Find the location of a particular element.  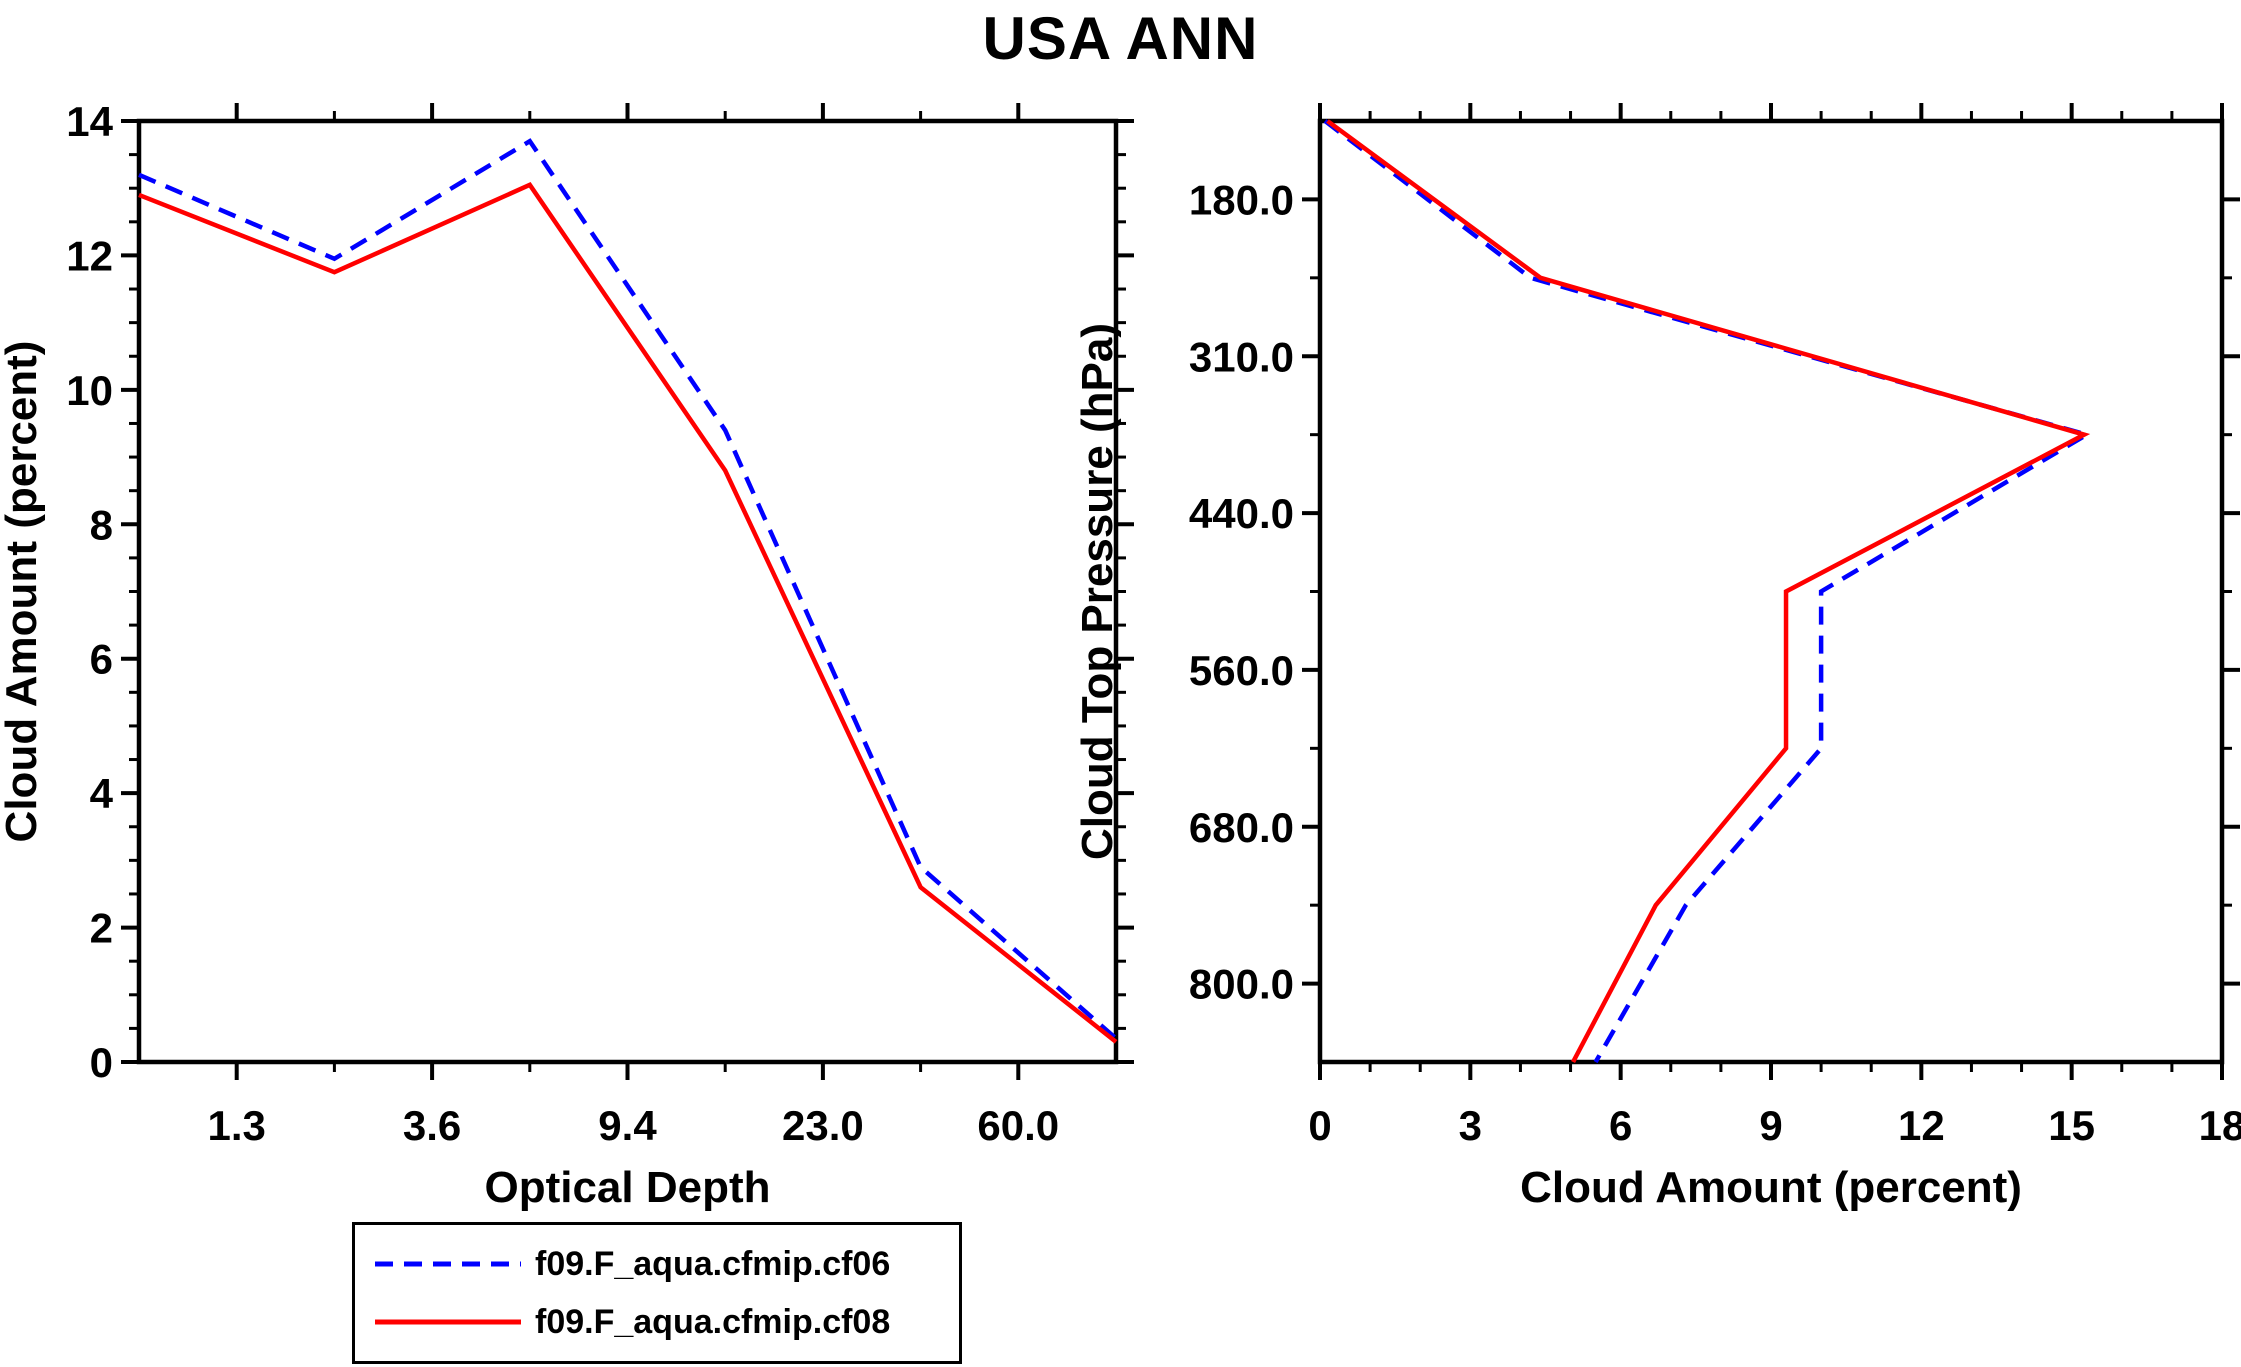

svg-text: 310.0 is located at coordinates (1241, 356).